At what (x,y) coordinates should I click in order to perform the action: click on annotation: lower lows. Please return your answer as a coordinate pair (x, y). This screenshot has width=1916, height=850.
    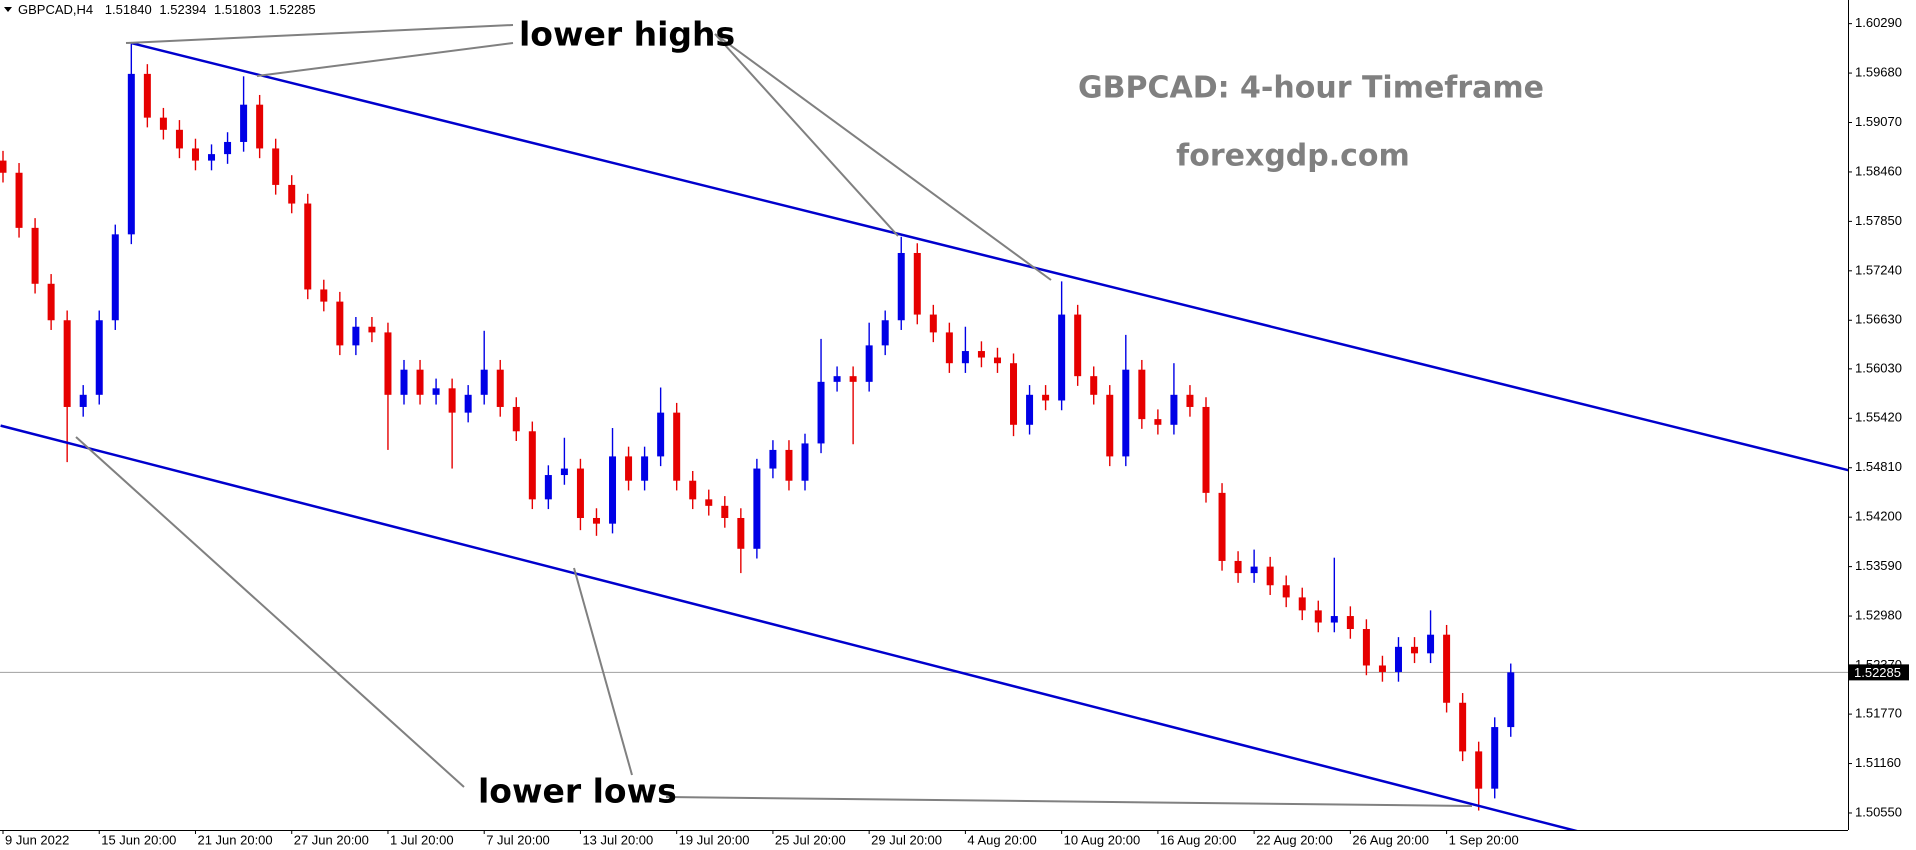
    Looking at the image, I should click on (577, 791).